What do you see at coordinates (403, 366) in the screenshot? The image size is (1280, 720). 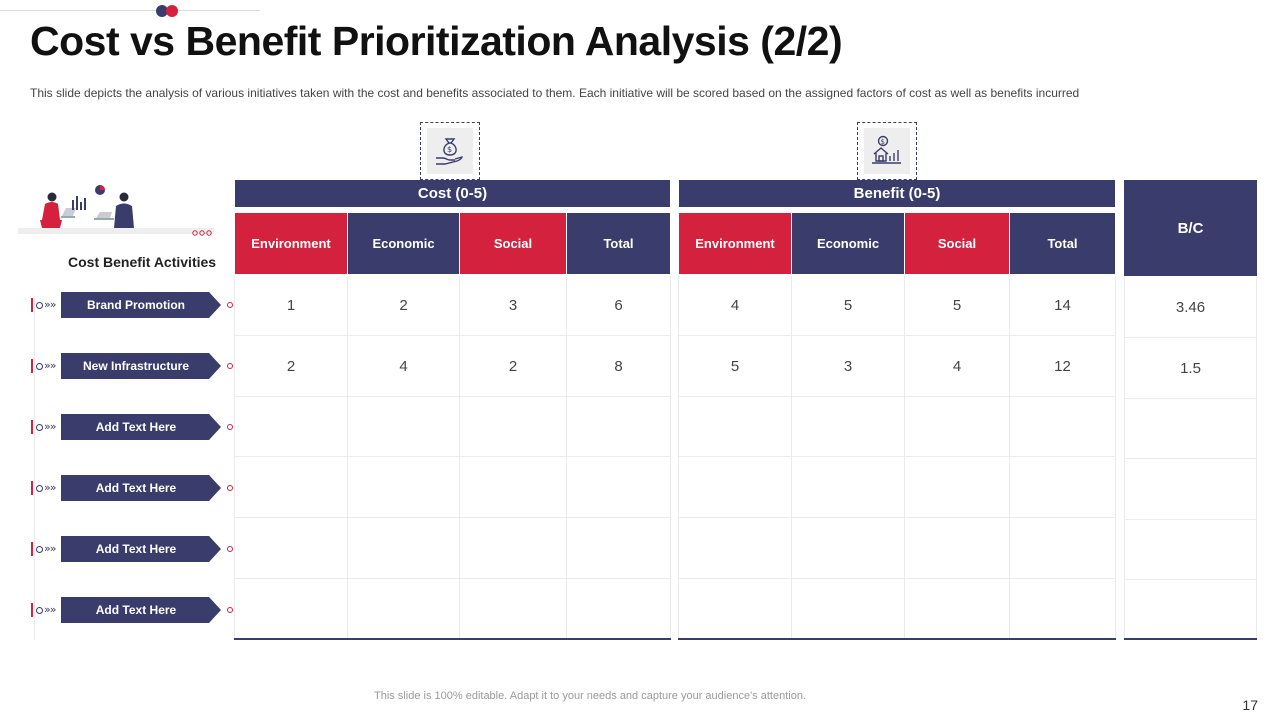 I see `cell-r2-cost-eco: 4` at bounding box center [403, 366].